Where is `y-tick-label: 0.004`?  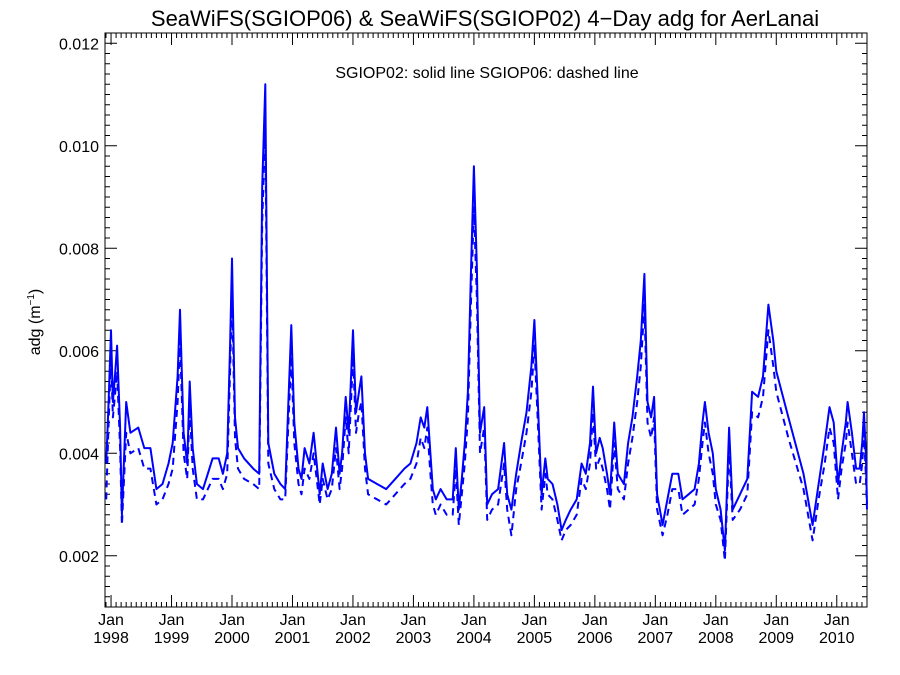
y-tick-label: 0.004 is located at coordinates (79, 454).